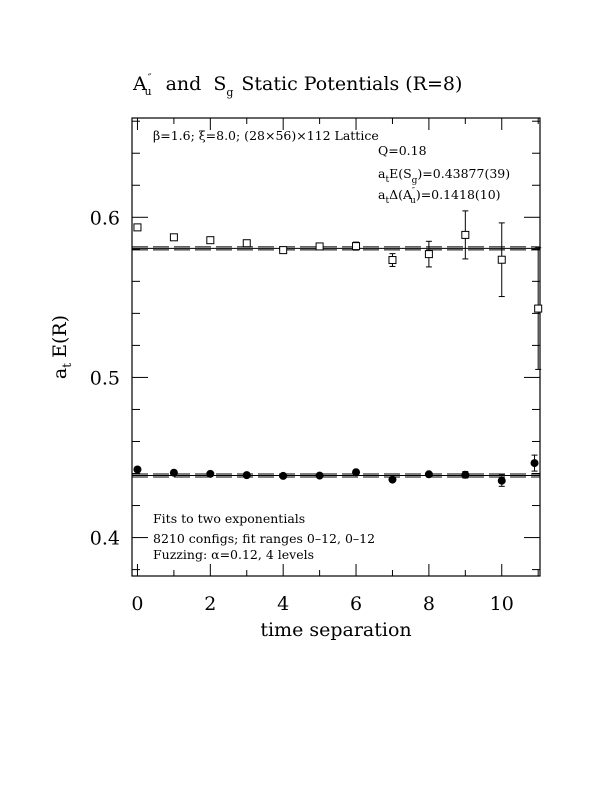  What do you see at coordinates (61, 347) in the screenshot?
I see `y-axis-label: atE(R)` at bounding box center [61, 347].